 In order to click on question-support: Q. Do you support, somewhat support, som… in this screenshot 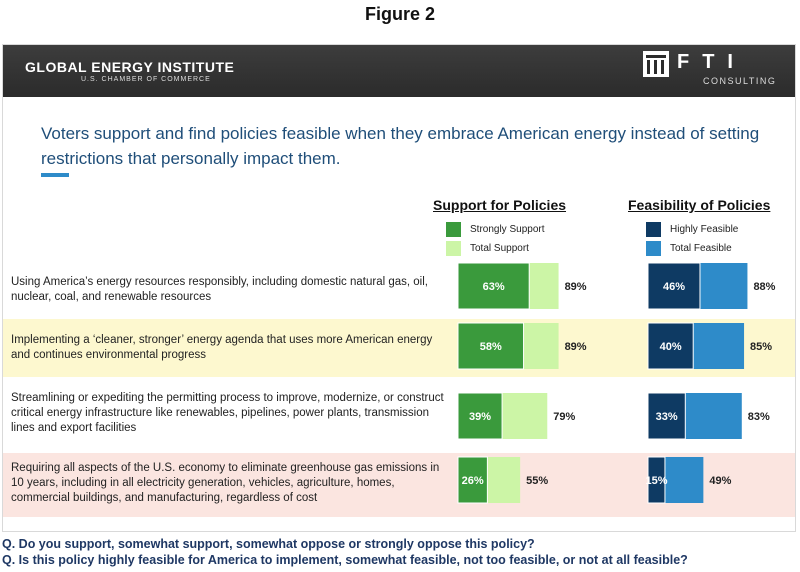, I will do `click(268, 544)`.